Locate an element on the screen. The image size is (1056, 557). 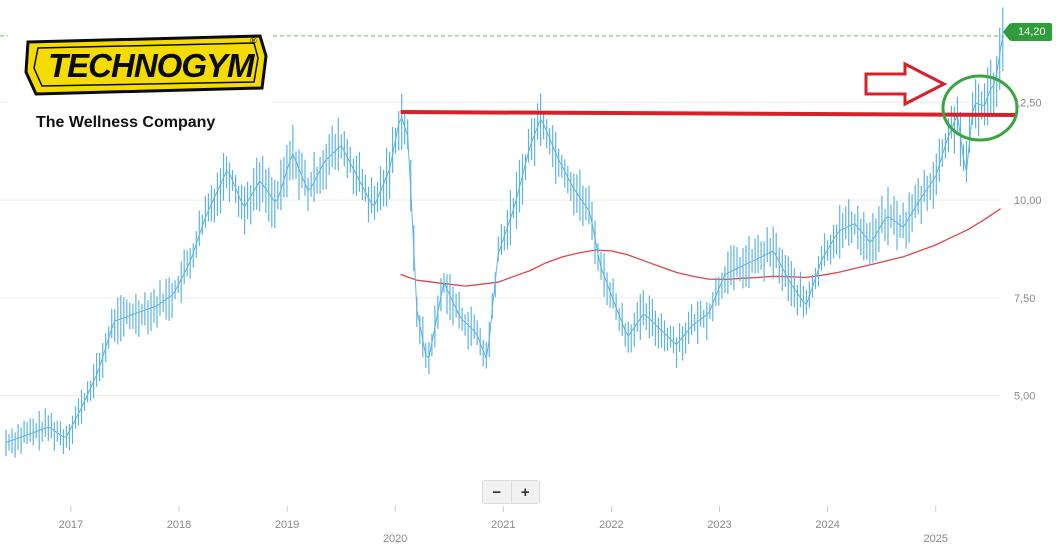
x-axis-ticks: 2017 2018 2019 2020 2021 2022 2023 2024 2025 is located at coordinates (503, 525).